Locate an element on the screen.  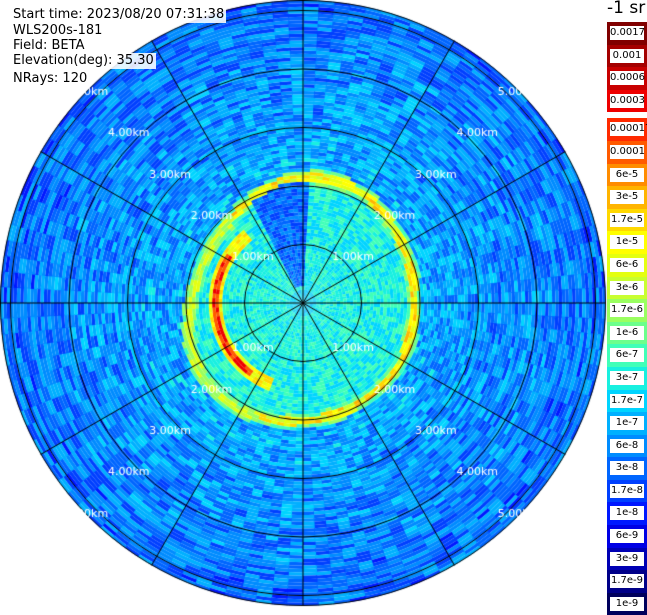
colorbar-tick-label: 6e-7 is located at coordinates (627, 355).